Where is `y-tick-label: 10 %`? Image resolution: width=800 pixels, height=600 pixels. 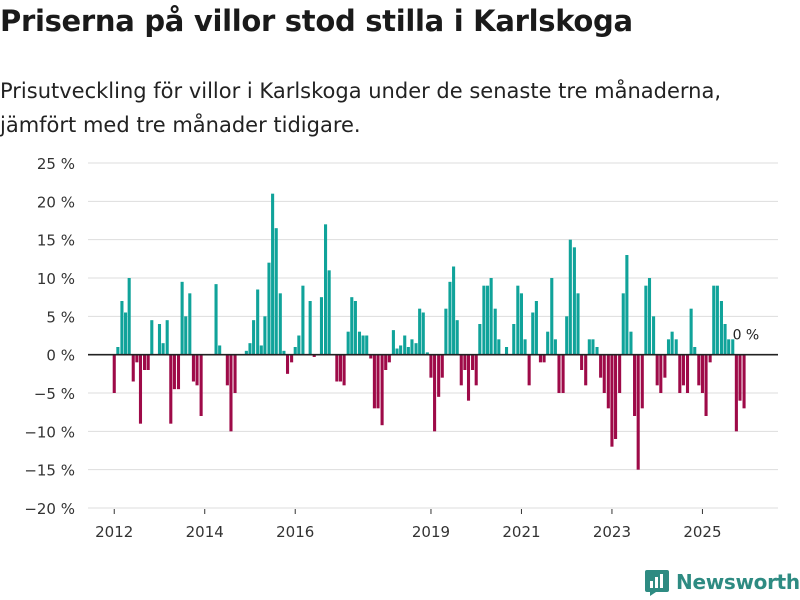
y-tick-label: 10 % is located at coordinates (56, 279).